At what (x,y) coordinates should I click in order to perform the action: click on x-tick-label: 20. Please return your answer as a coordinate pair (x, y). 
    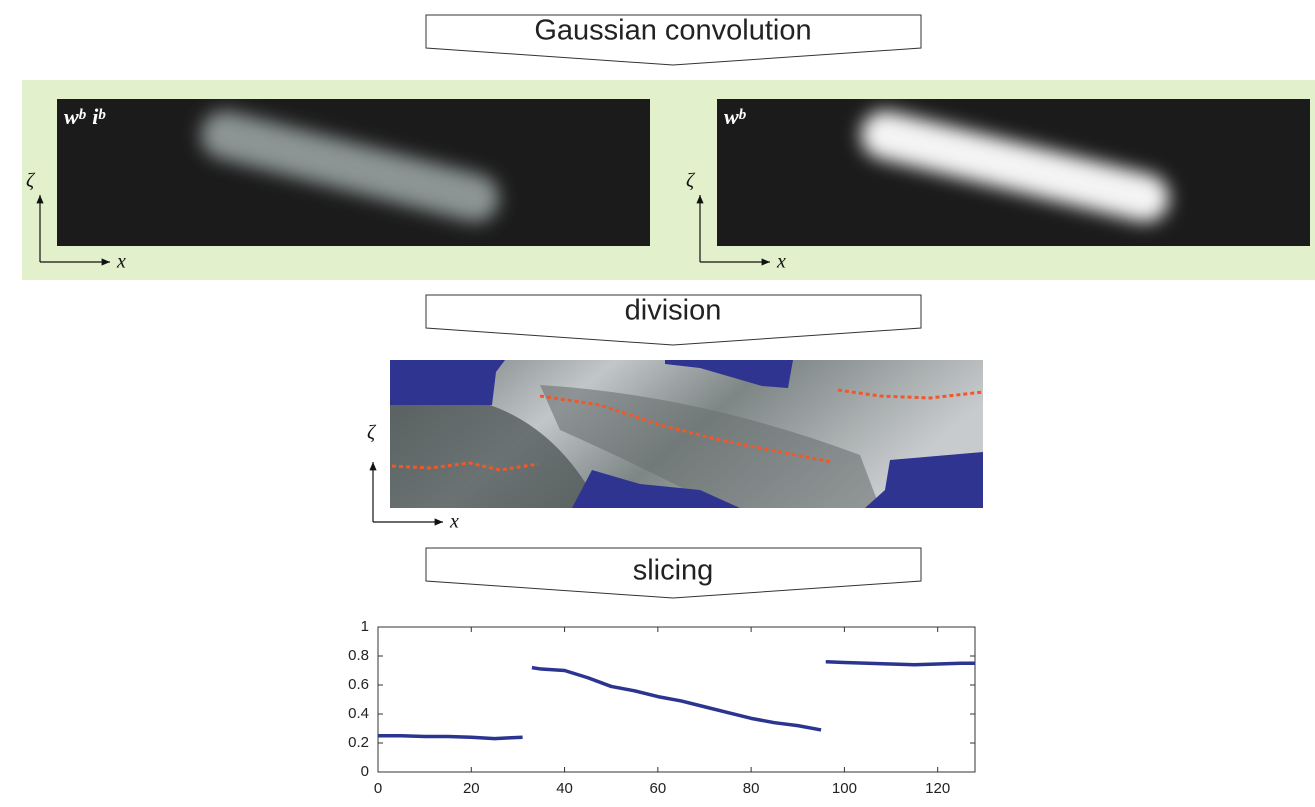
    Looking at the image, I should click on (471, 788).